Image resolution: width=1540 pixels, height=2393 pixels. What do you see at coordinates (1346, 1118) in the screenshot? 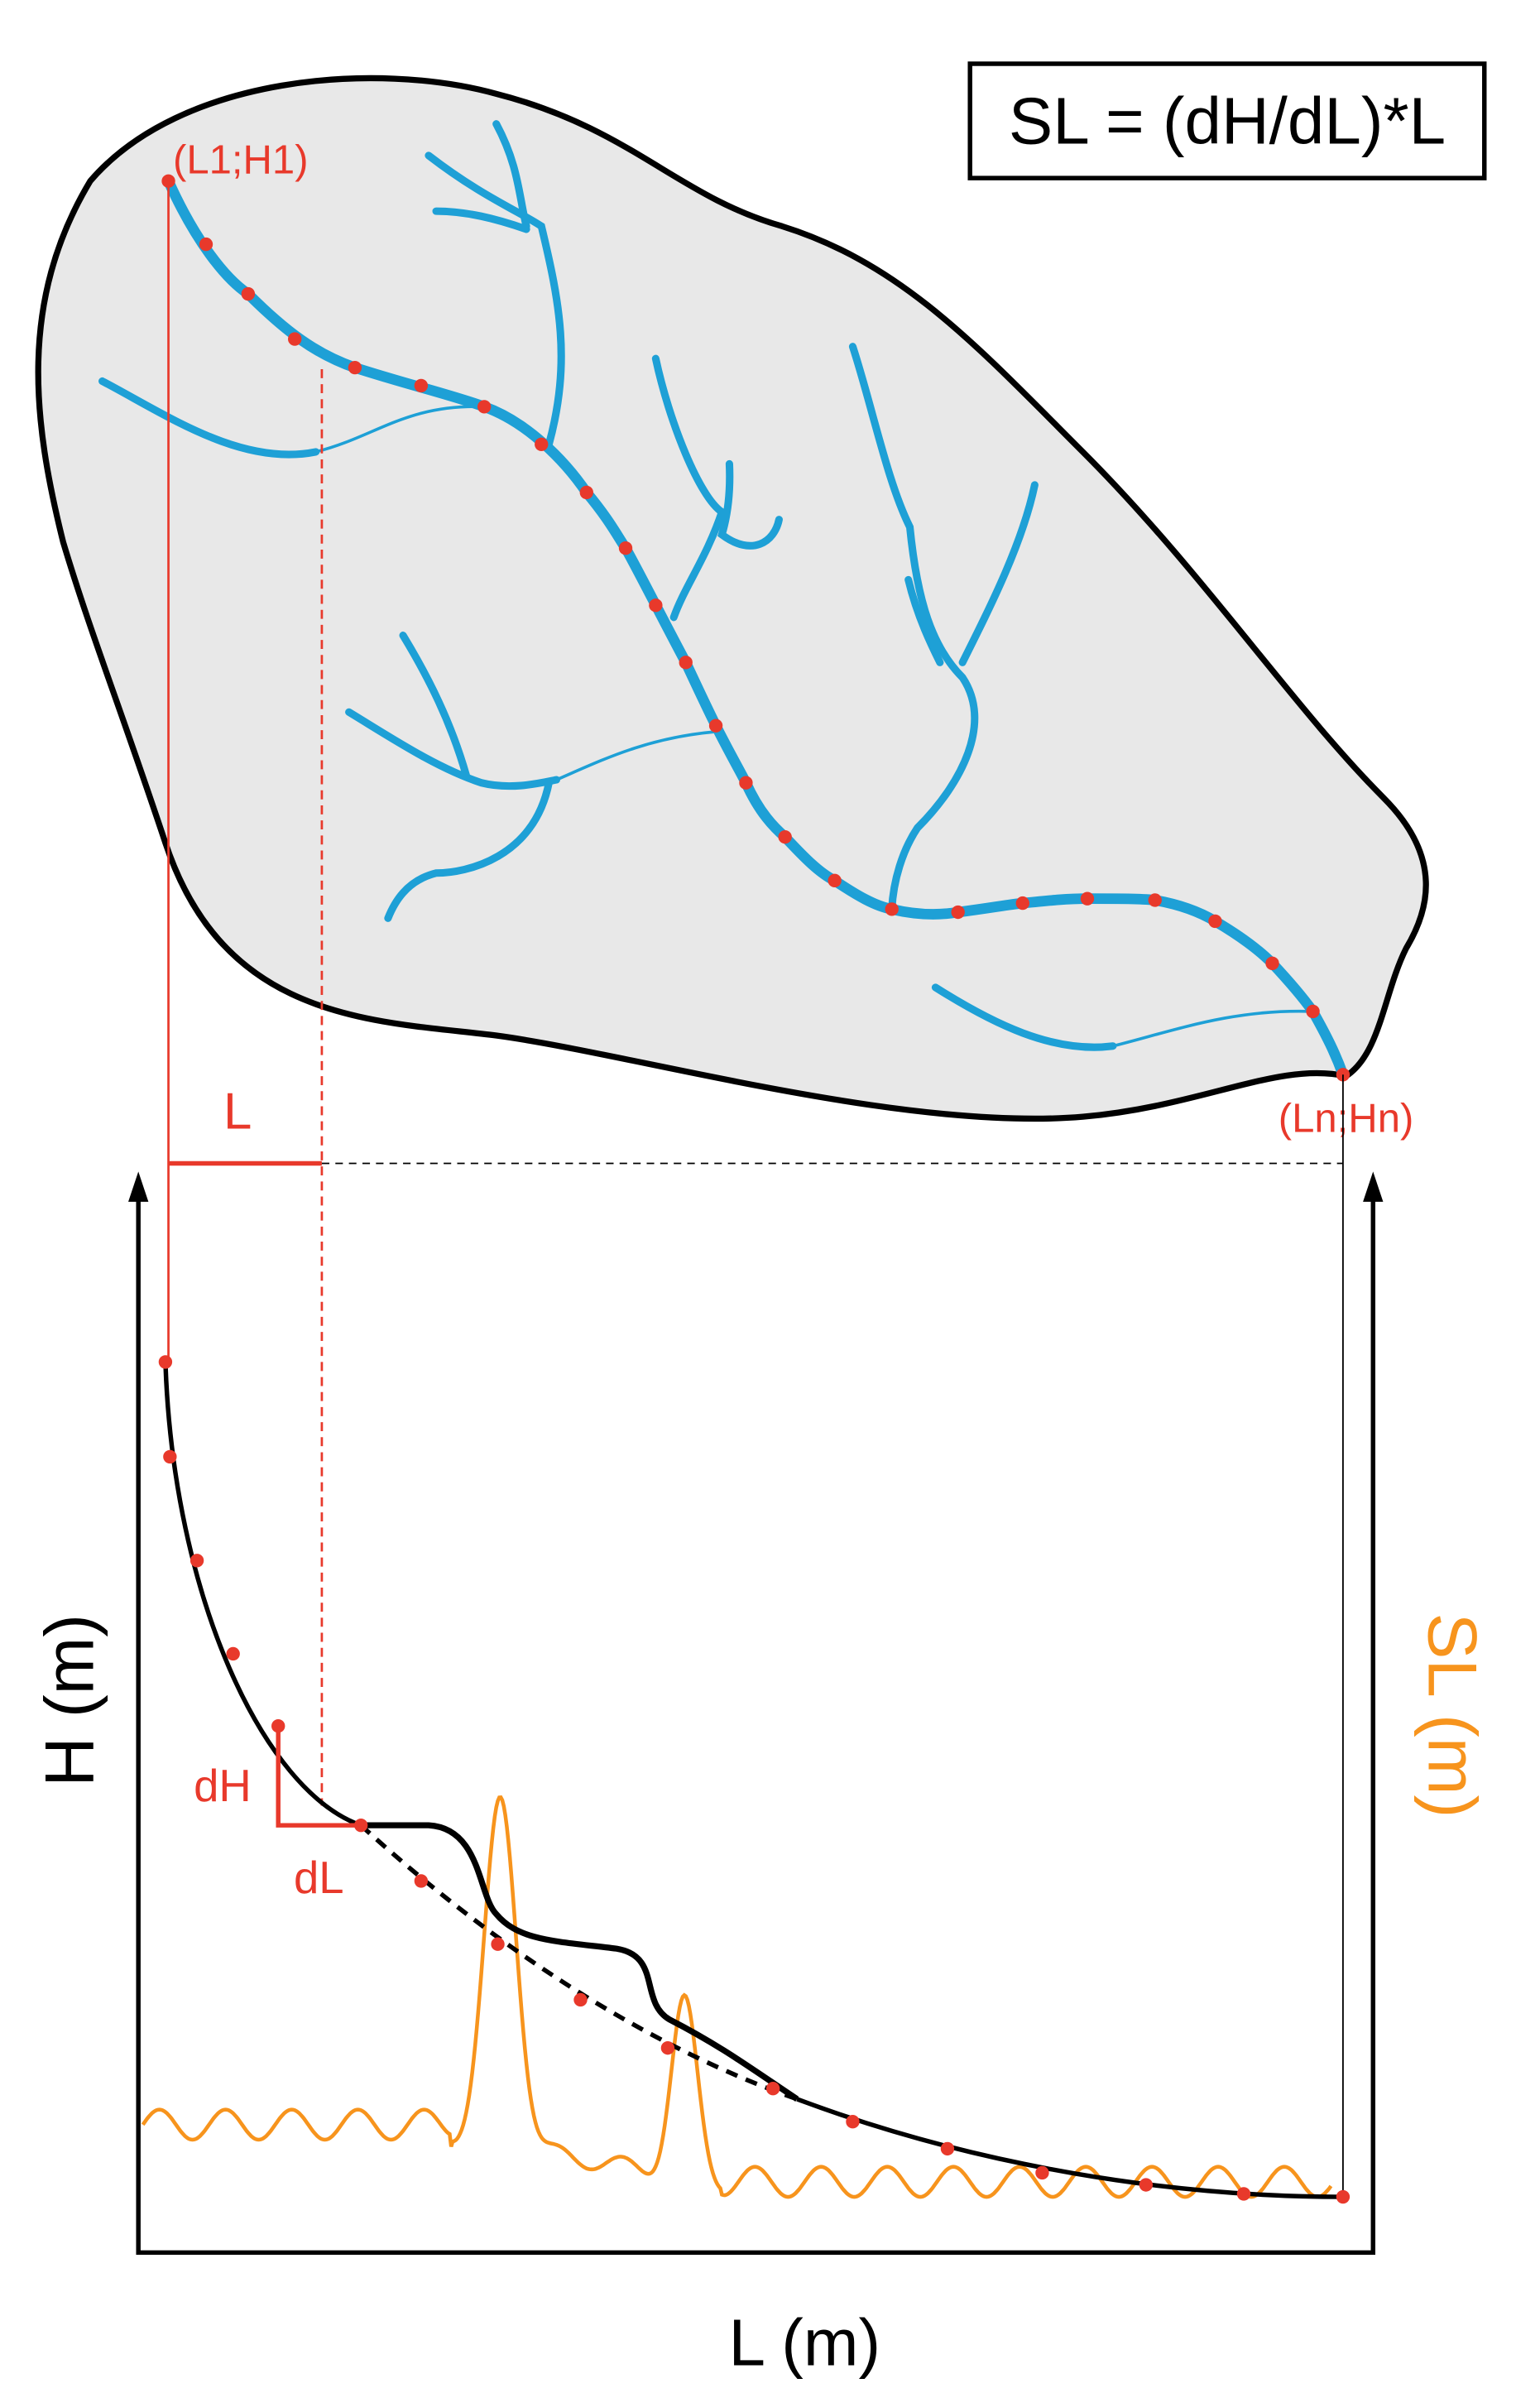
I see `end-label: (Ln;Hn)` at bounding box center [1346, 1118].